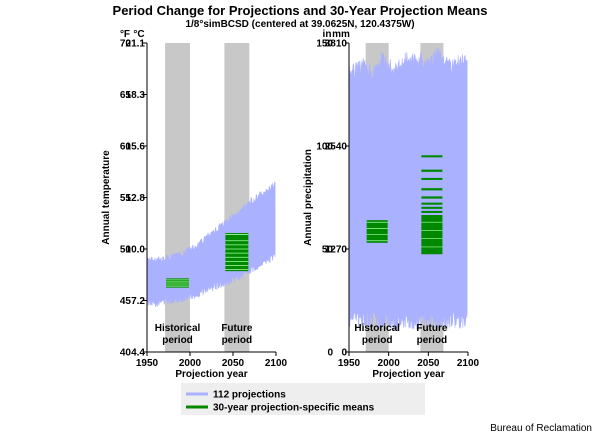  What do you see at coordinates (432, 235) in the screenshot?
I see `future-means-block` at bounding box center [432, 235].